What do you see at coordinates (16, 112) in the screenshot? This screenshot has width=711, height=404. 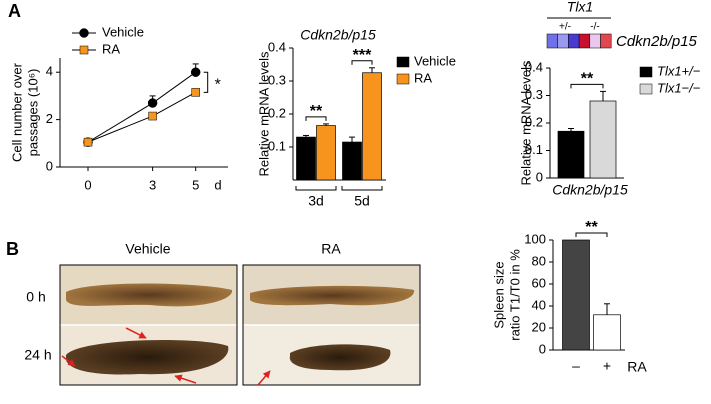 I see `y-axis-label: Cell number over` at bounding box center [16, 112].